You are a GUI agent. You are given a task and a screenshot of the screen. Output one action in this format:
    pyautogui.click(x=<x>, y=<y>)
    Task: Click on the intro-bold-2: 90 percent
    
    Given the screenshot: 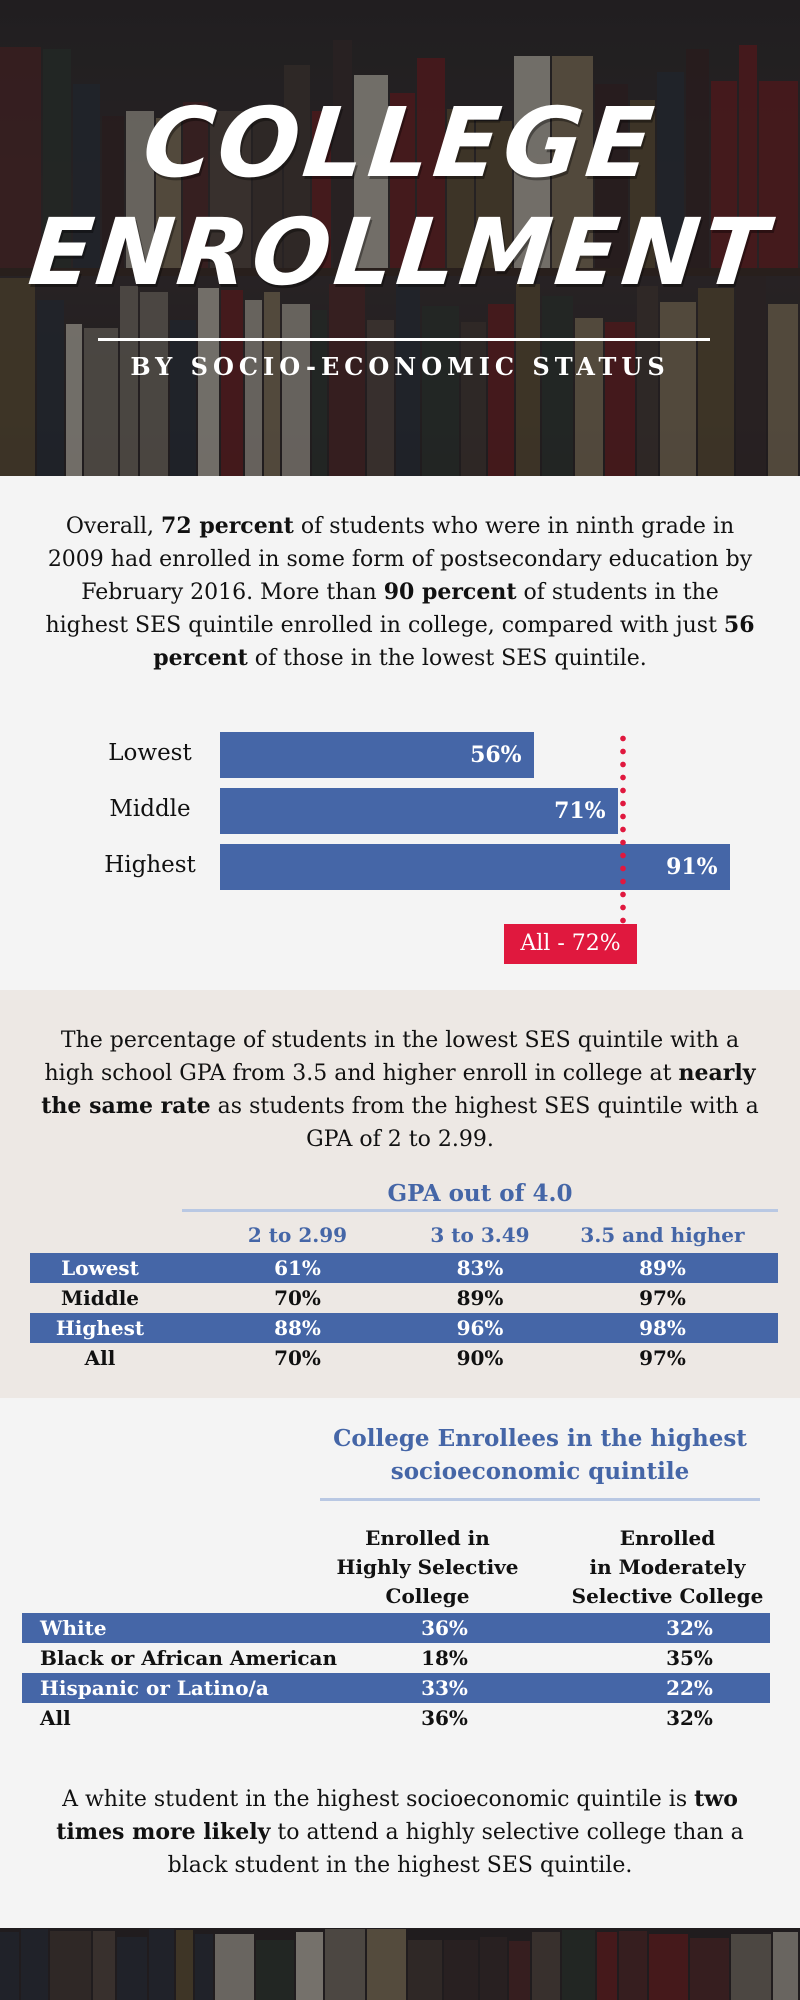 What is the action you would take?
    pyautogui.click(x=450, y=592)
    